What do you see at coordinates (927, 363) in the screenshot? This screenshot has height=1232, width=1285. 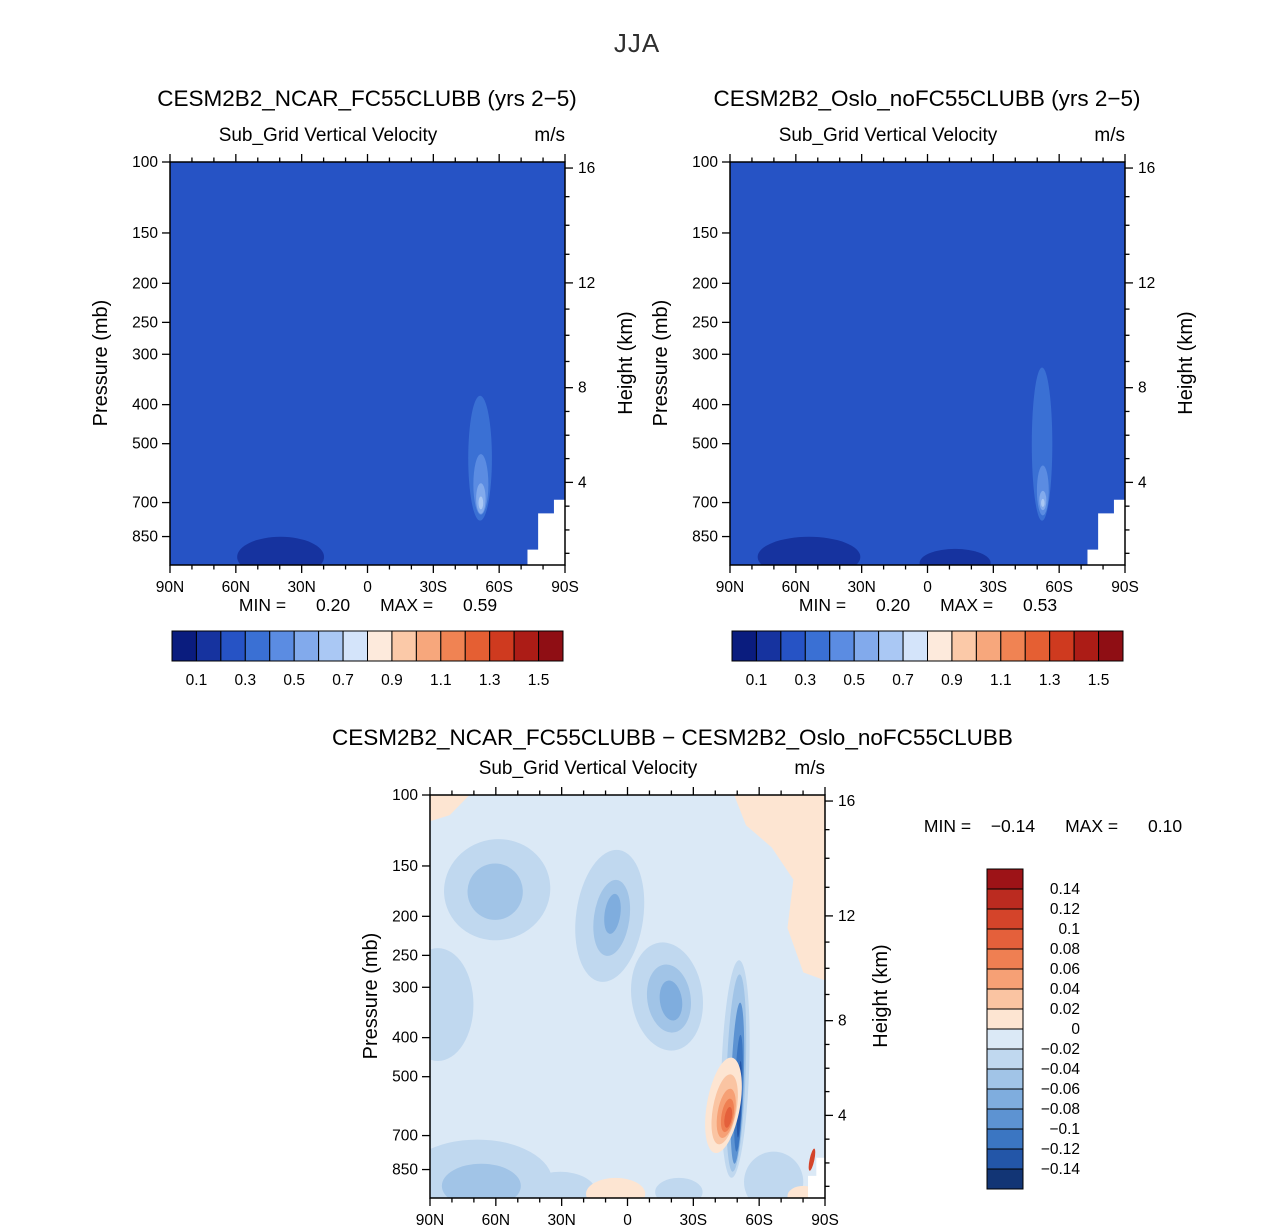 I see `field-fill` at bounding box center [927, 363].